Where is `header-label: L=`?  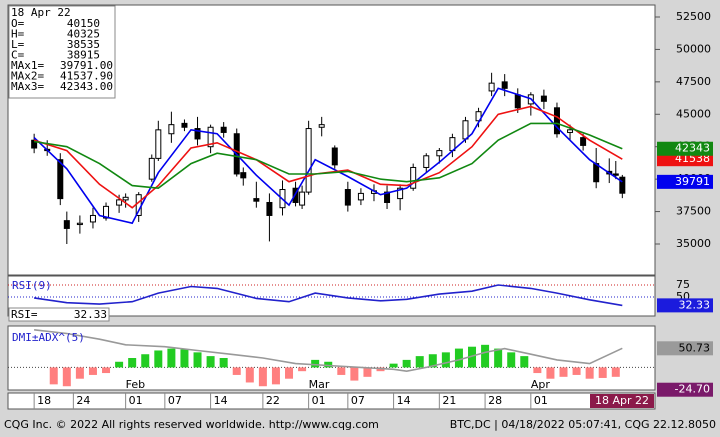 header-label: L= is located at coordinates (18, 44).